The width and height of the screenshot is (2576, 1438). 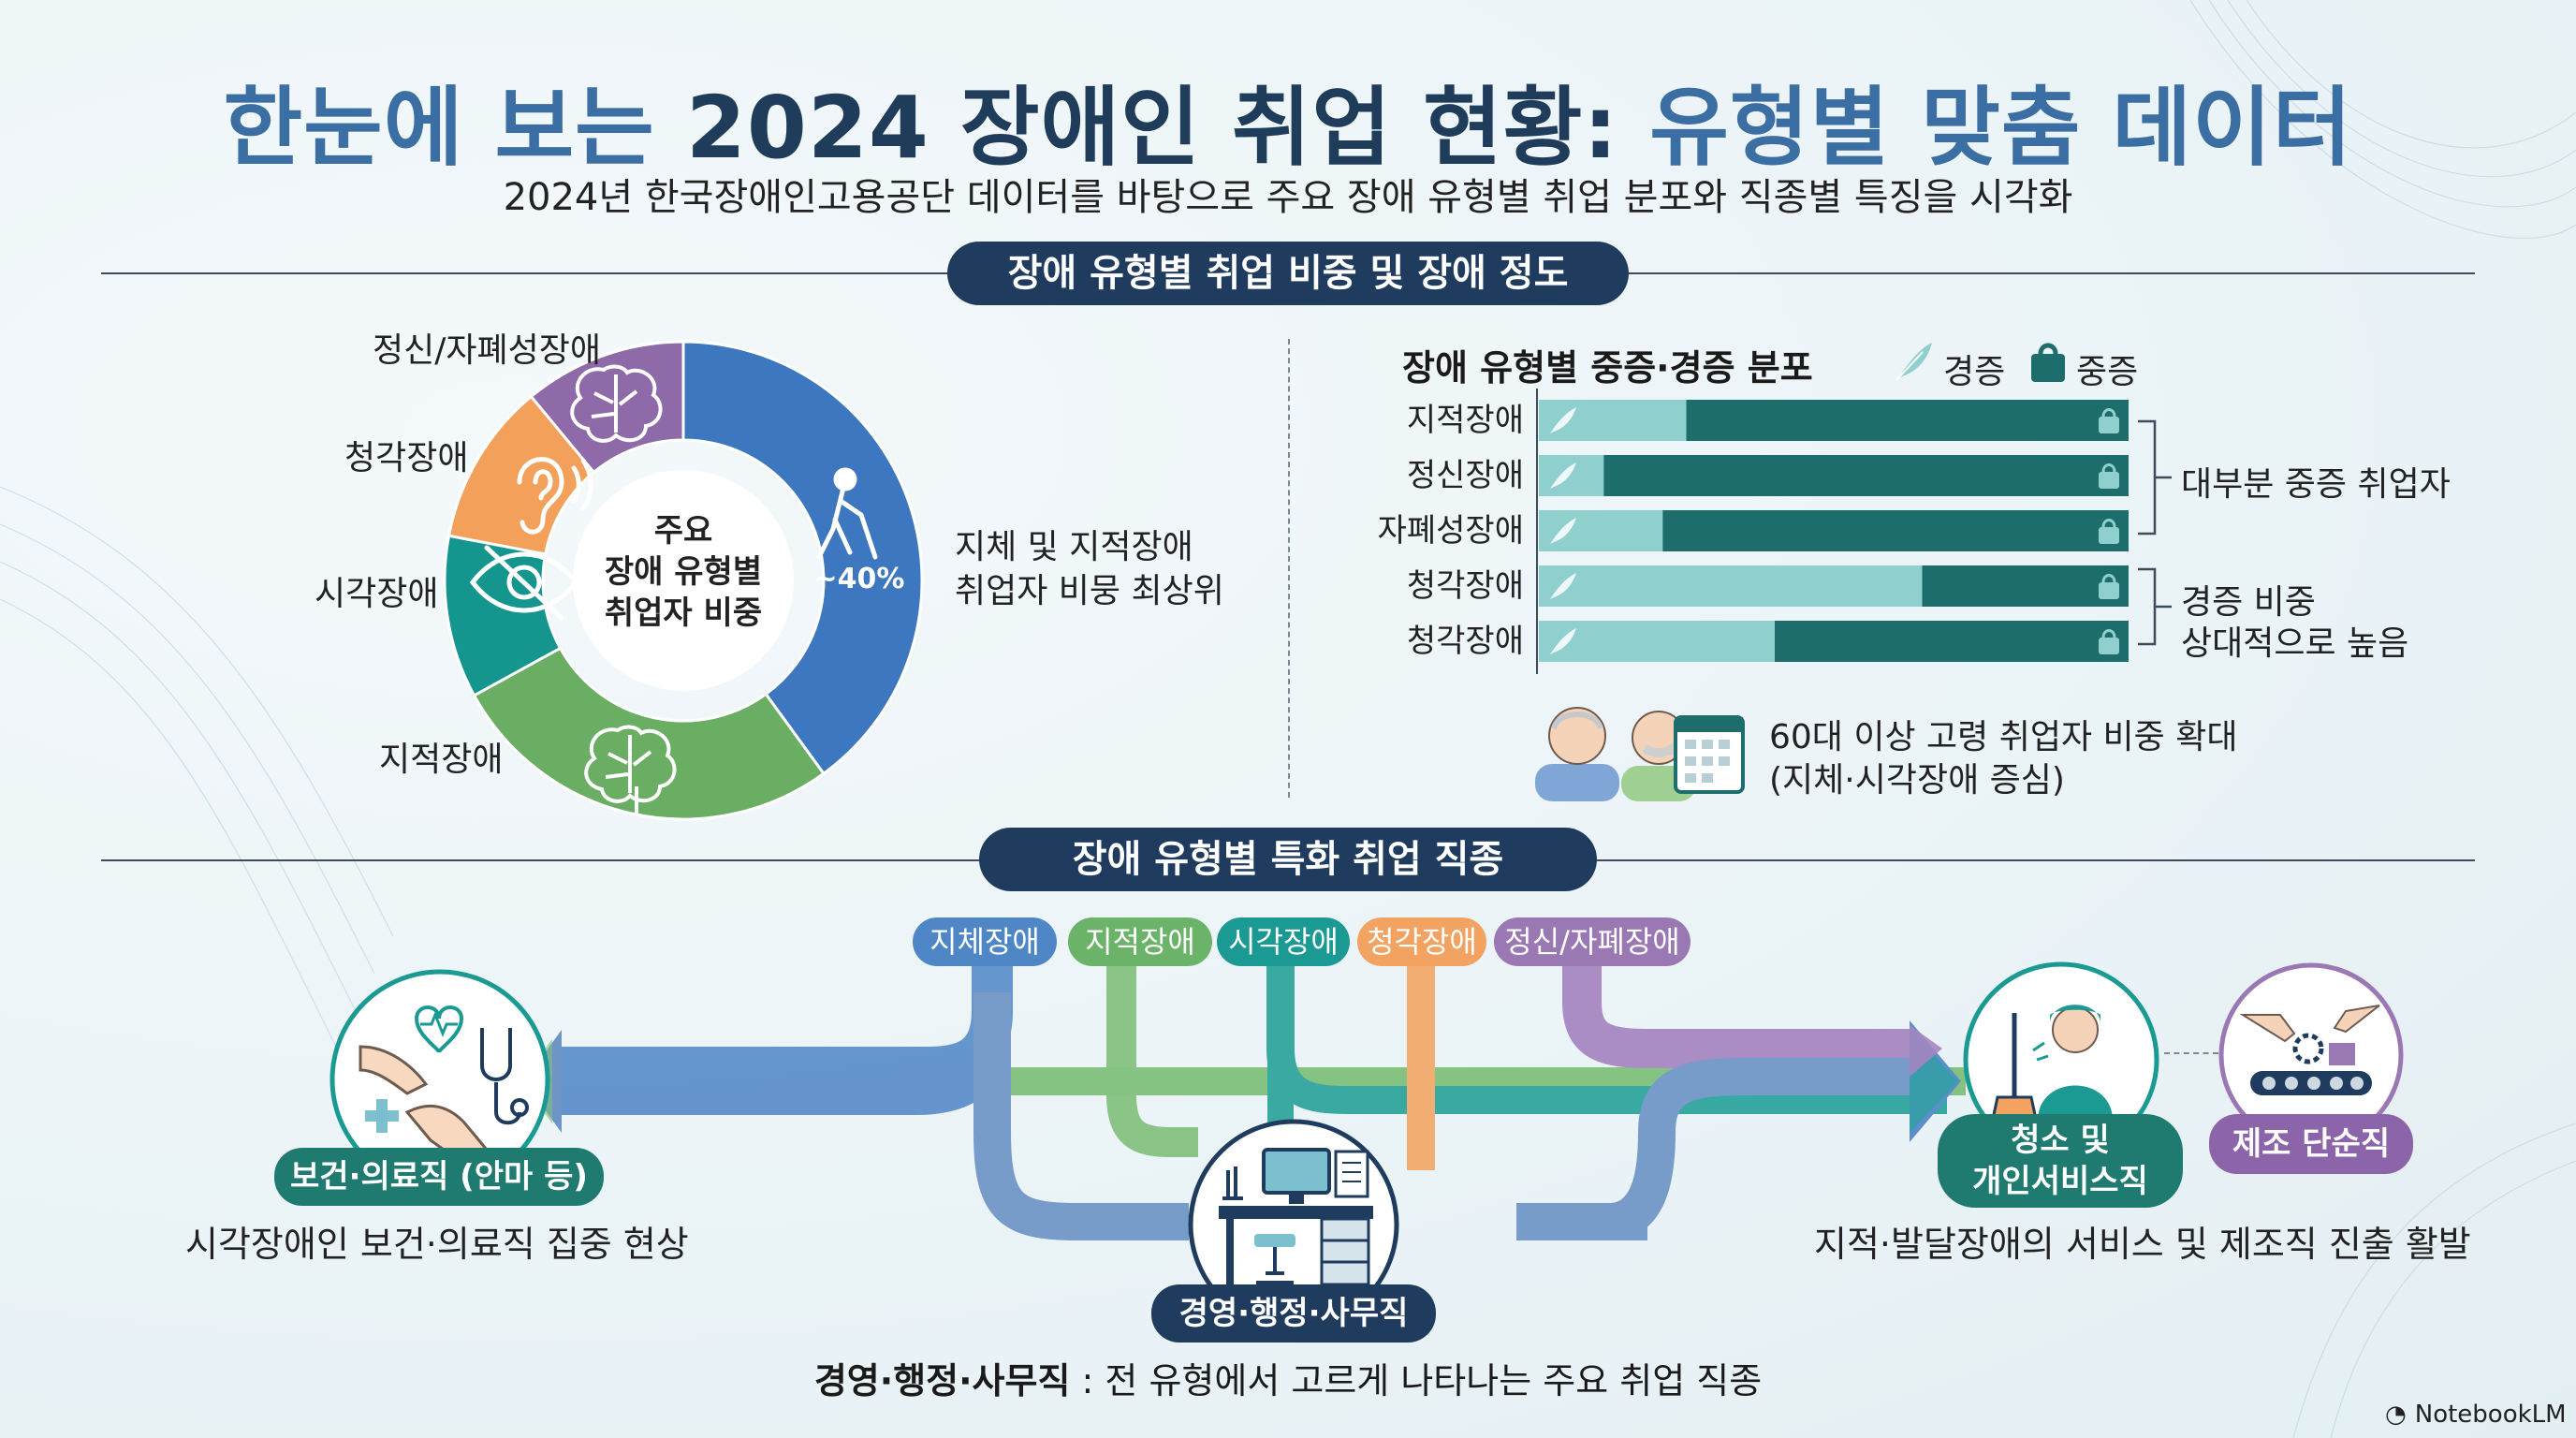 I want to click on donut-label-intellectual: 지적장애, so click(x=441, y=760).